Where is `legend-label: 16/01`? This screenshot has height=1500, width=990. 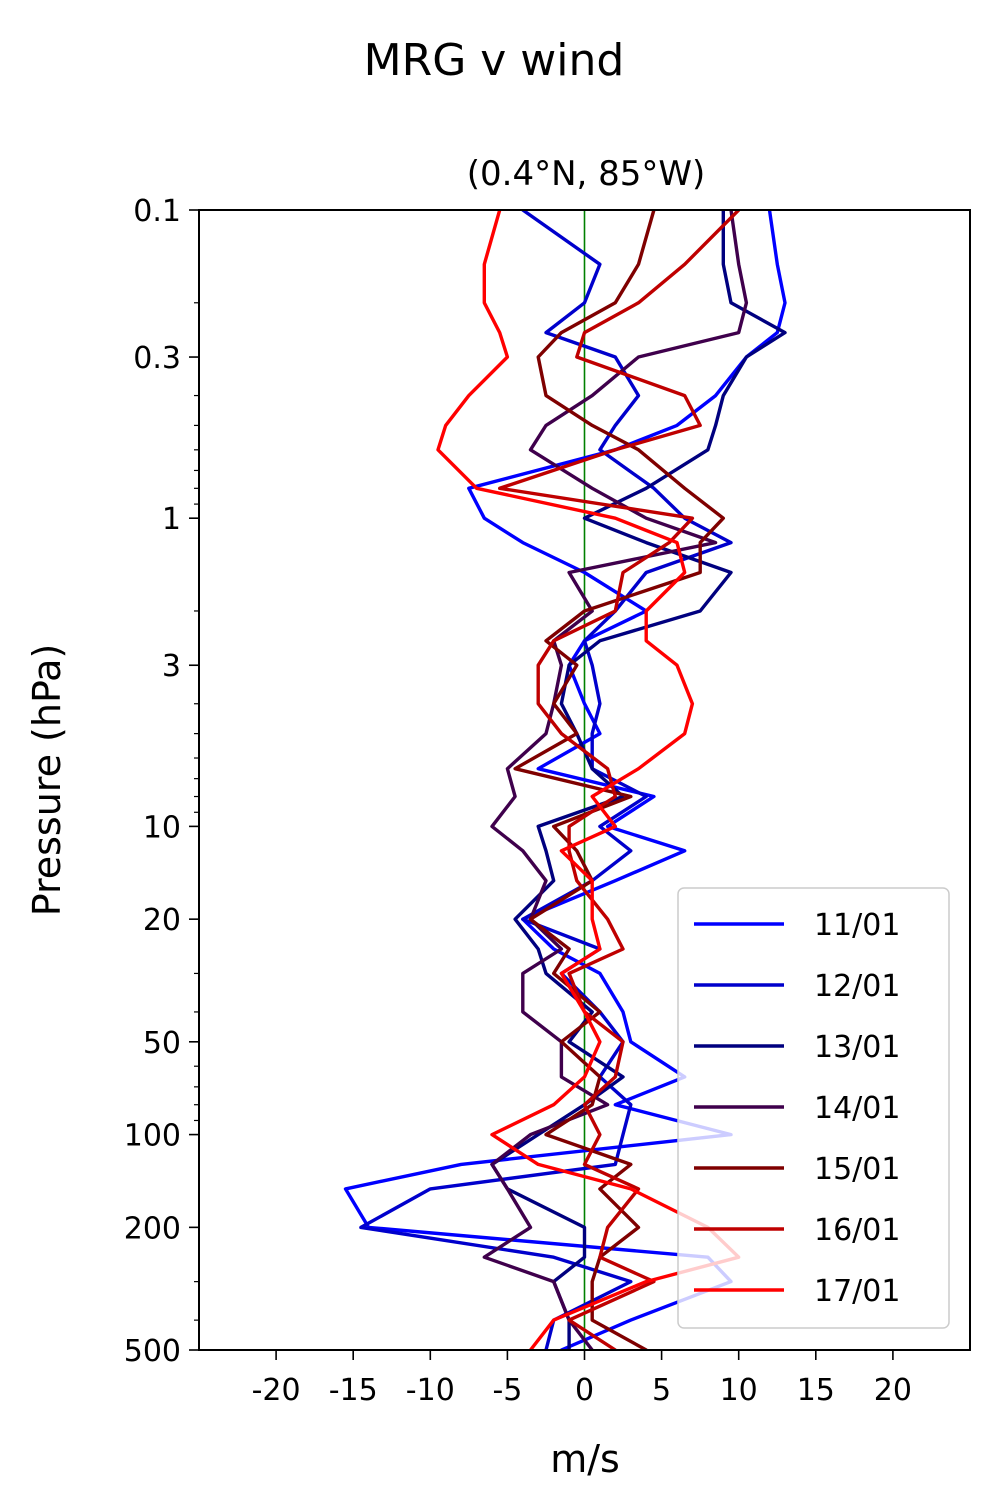
legend-label: 16/01 is located at coordinates (857, 1230).